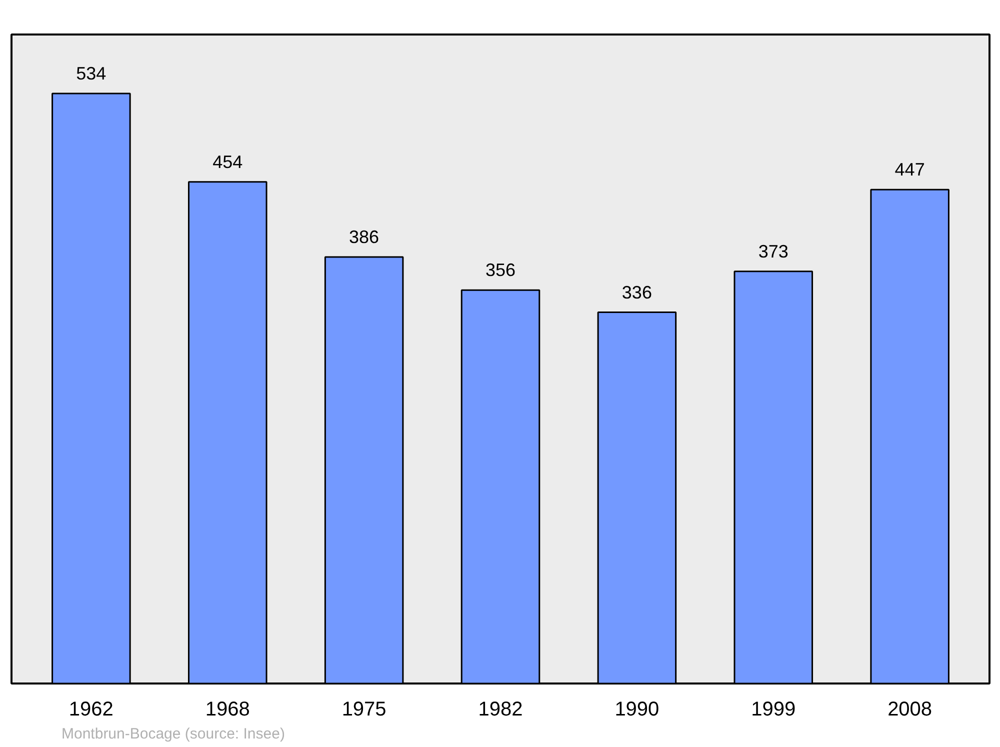 Image resolution: width=1000 pixels, height=747 pixels. Describe the element at coordinates (227, 162) in the screenshot. I see `data-label: 454` at that location.